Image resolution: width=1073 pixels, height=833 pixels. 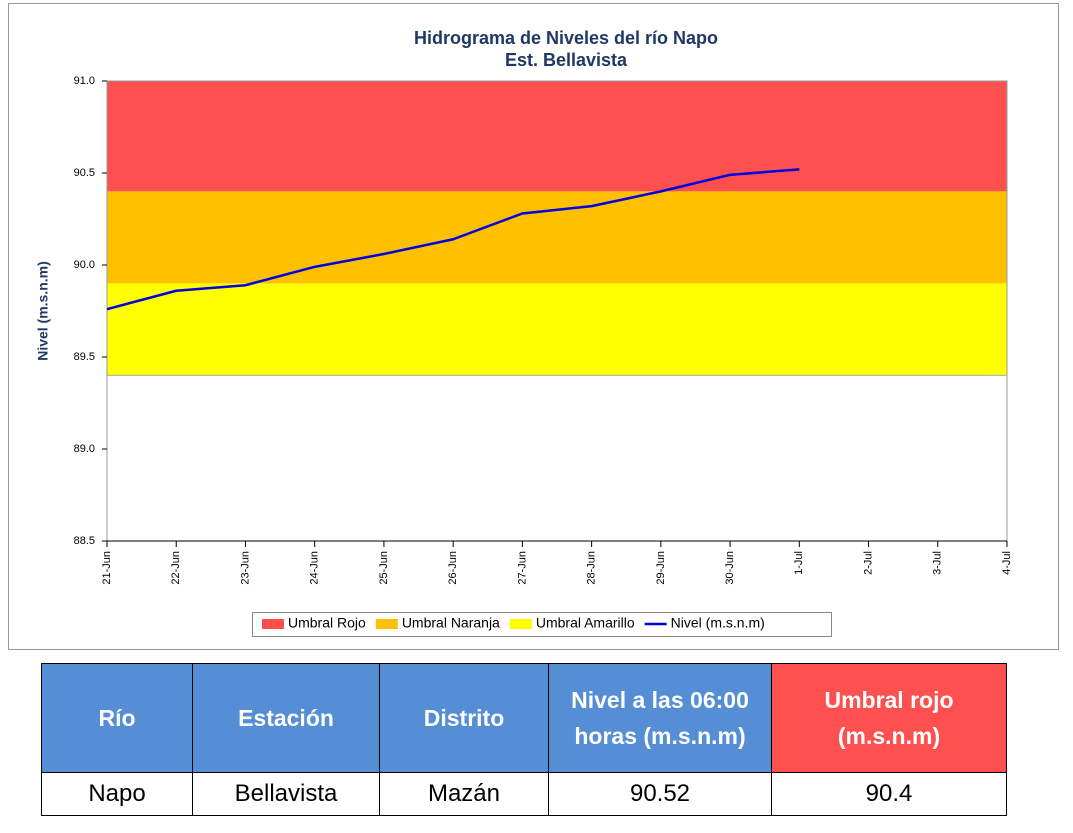 What do you see at coordinates (43, 311) in the screenshot?
I see `y-axis-label: Nivel (m.s.n.m)` at bounding box center [43, 311].